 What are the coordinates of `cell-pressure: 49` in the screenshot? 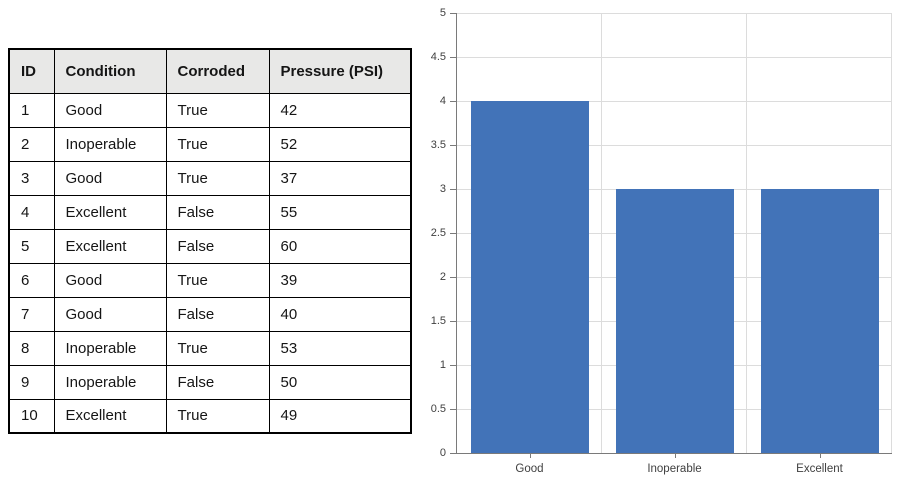 It's located at (340, 416).